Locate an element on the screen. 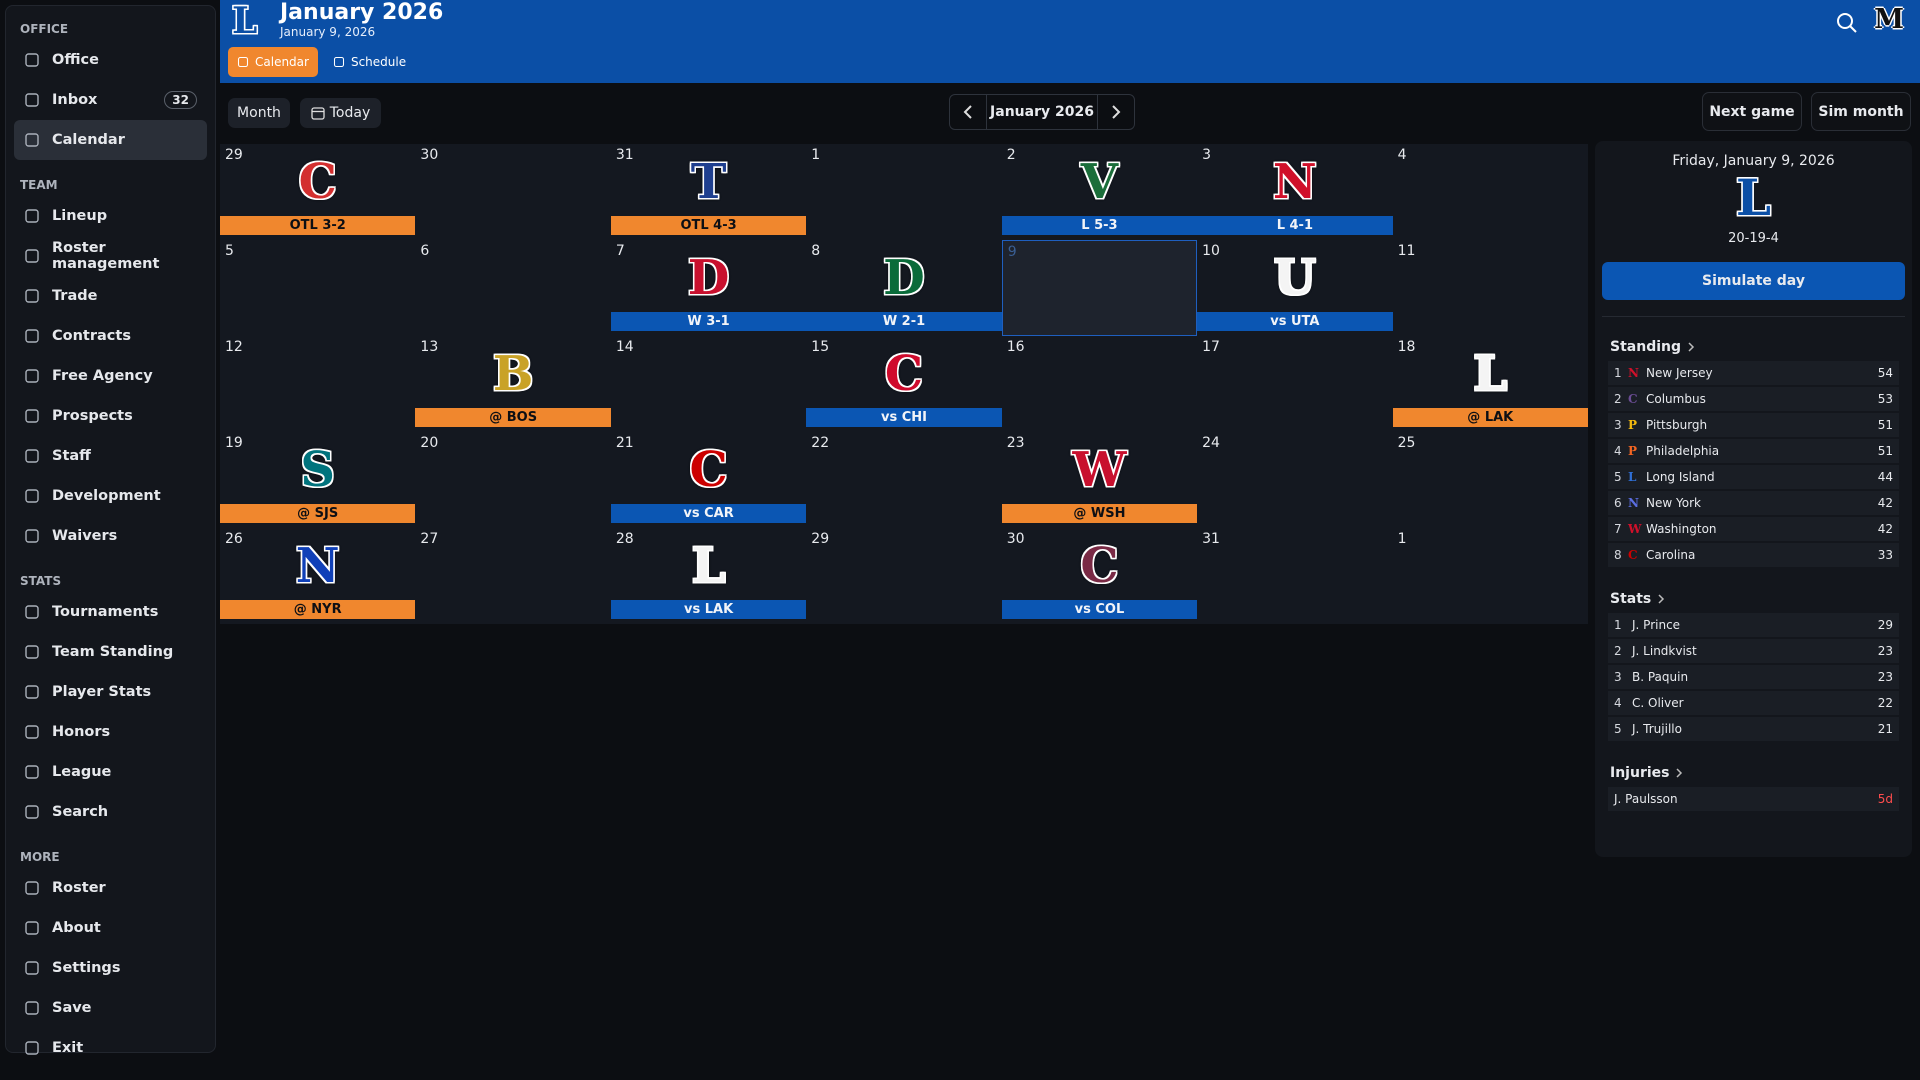  search-icon is located at coordinates (1847, 23).